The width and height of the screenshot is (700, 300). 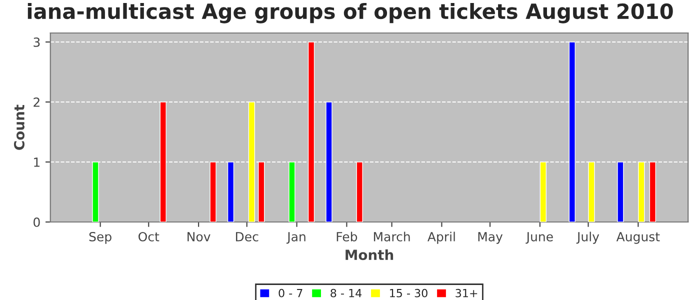 What do you see at coordinates (467, 293) in the screenshot?
I see `legend-label: 31+` at bounding box center [467, 293].